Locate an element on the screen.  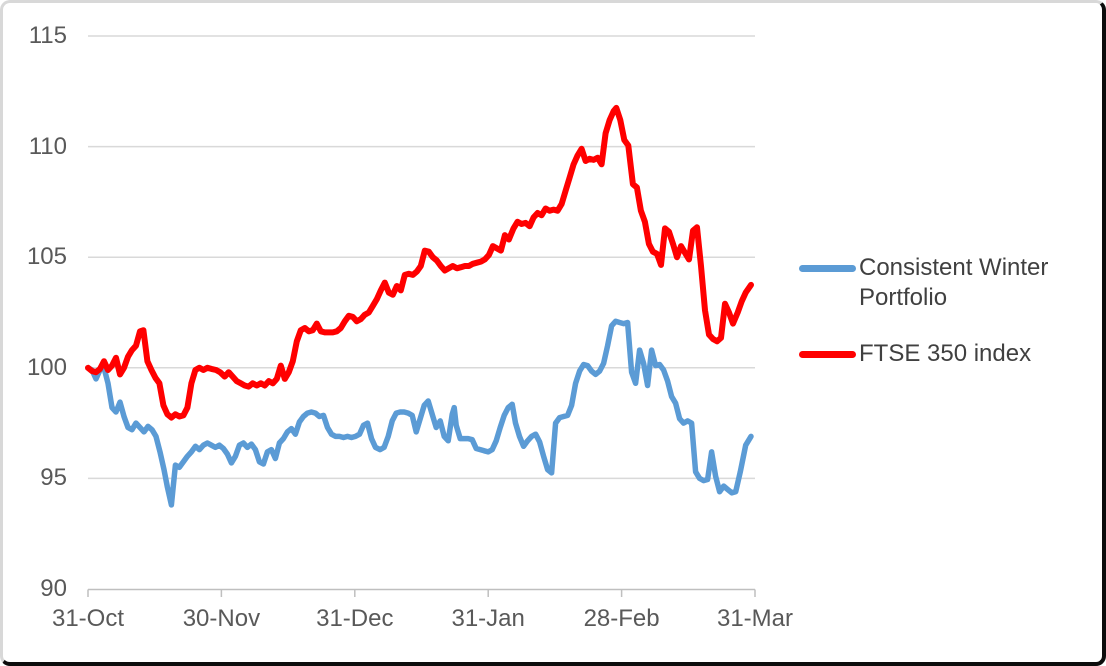
x-axis-tick-label: 31-Mar is located at coordinates (755, 618).